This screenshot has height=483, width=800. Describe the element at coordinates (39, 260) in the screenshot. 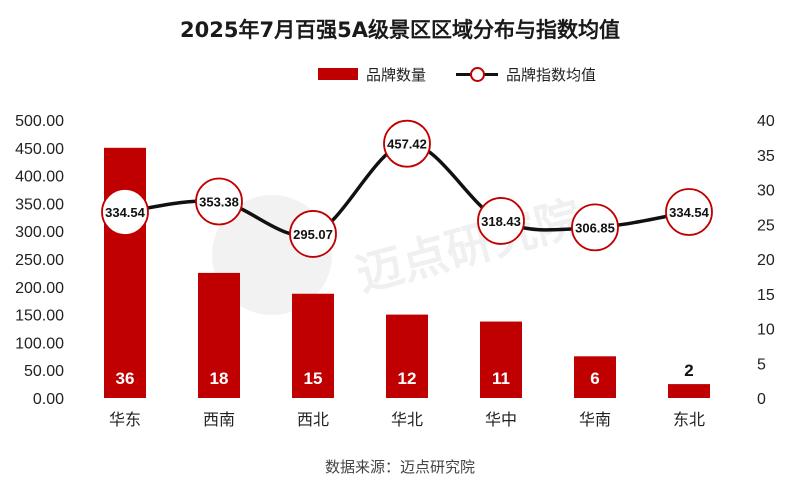

I see `y-left-tick-label: 250.00` at that location.